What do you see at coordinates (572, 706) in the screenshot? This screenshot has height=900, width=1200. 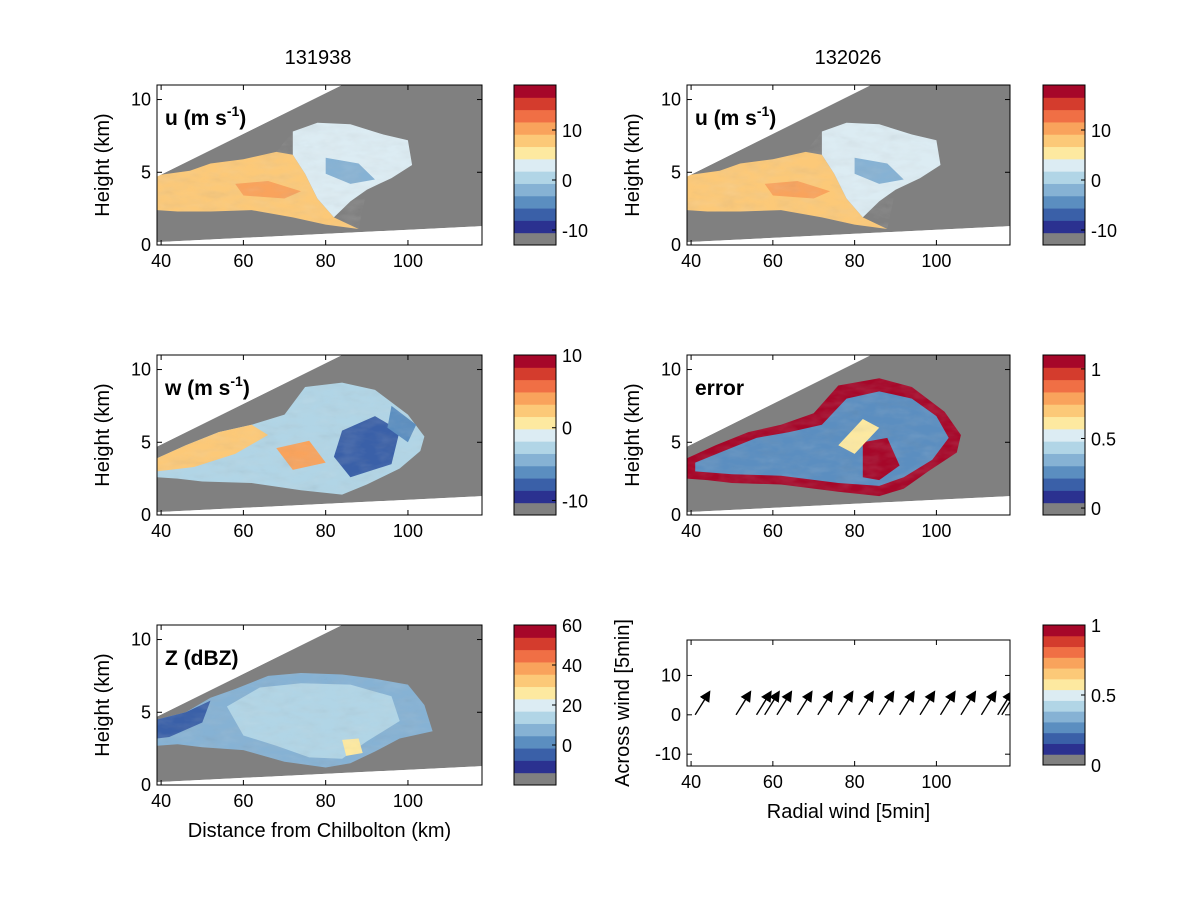 I see `colorbar-tick-label: 20` at bounding box center [572, 706].